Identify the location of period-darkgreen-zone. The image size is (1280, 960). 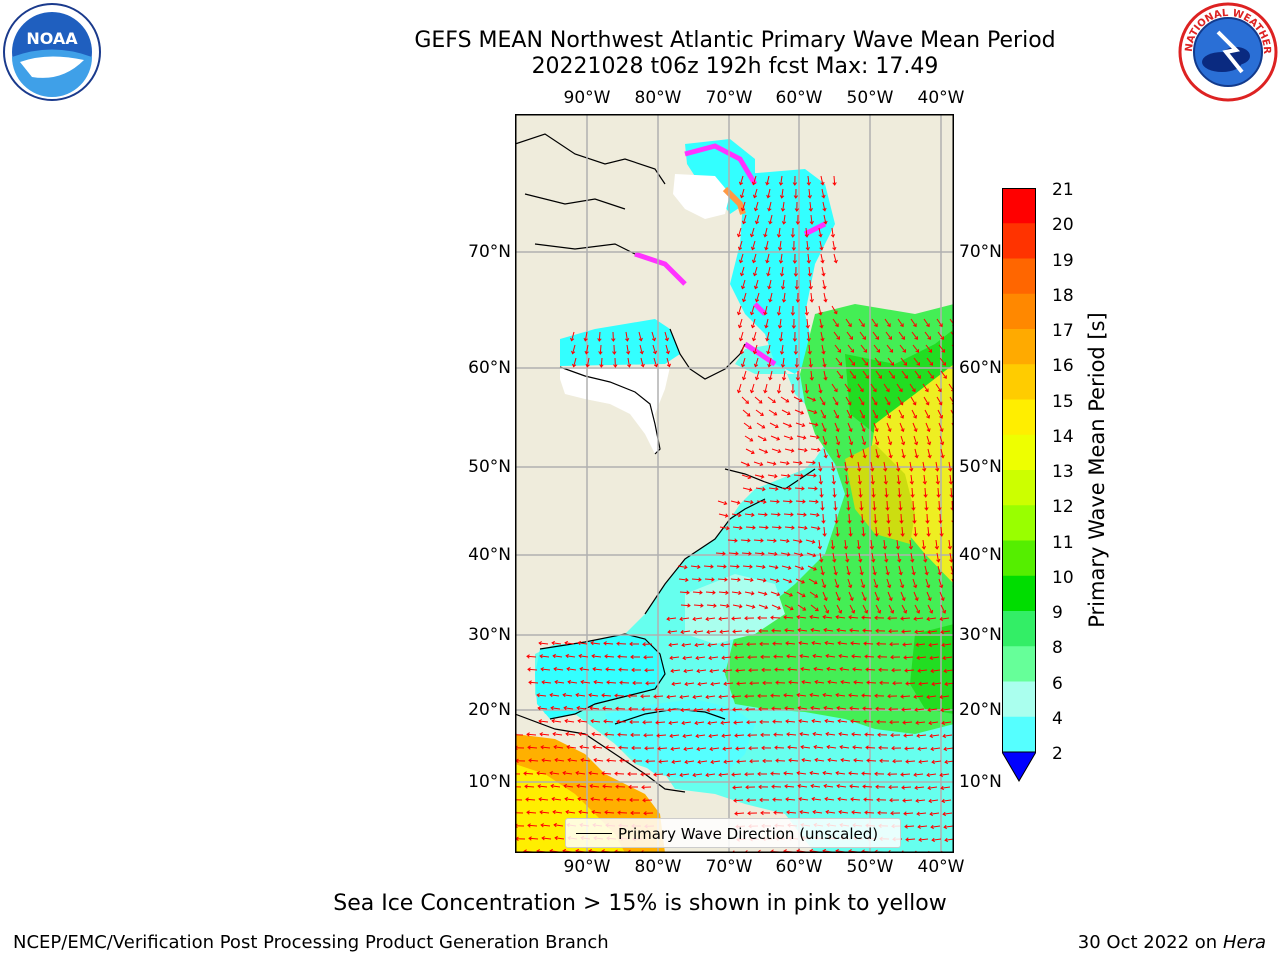
(932, 669).